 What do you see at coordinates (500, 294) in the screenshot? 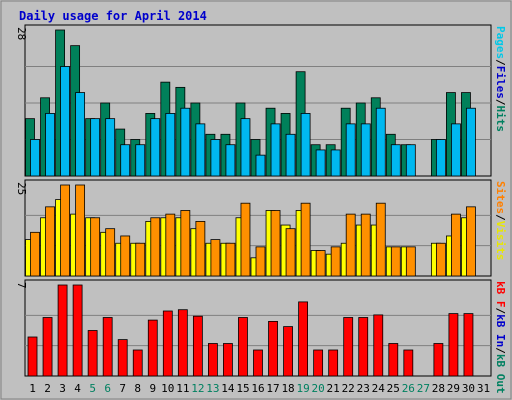
I see `axis-label-part: kB F` at bounding box center [500, 294].